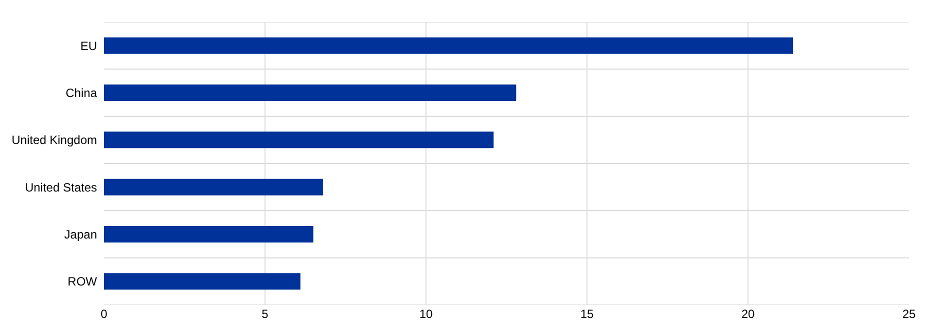 The width and height of the screenshot is (937, 333). I want to click on x-tick-label: 10, so click(426, 314).